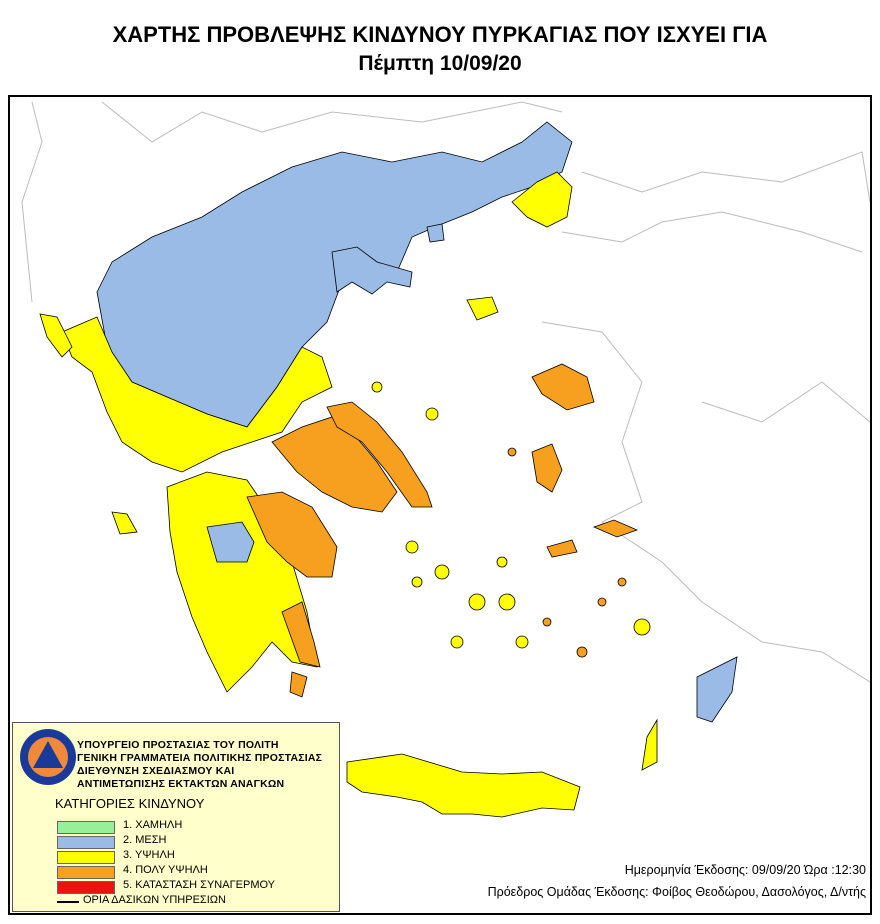 This screenshot has height=924, width=880. I want to click on boundary-line-sample, so click(68, 902).